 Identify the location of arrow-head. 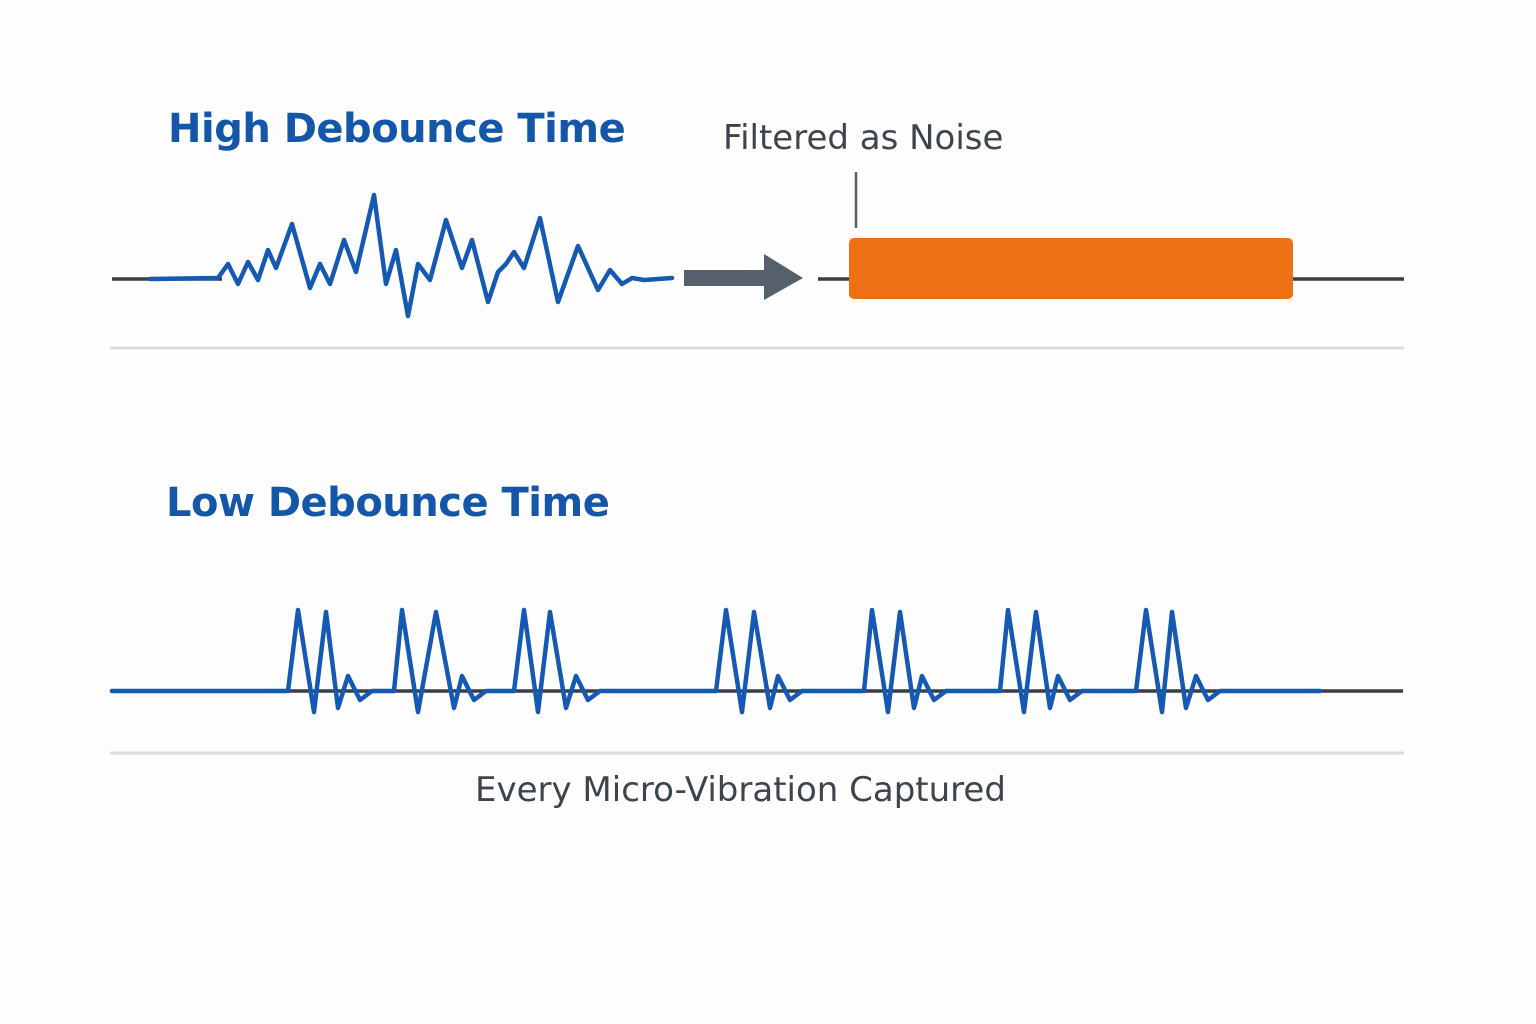
(783, 277).